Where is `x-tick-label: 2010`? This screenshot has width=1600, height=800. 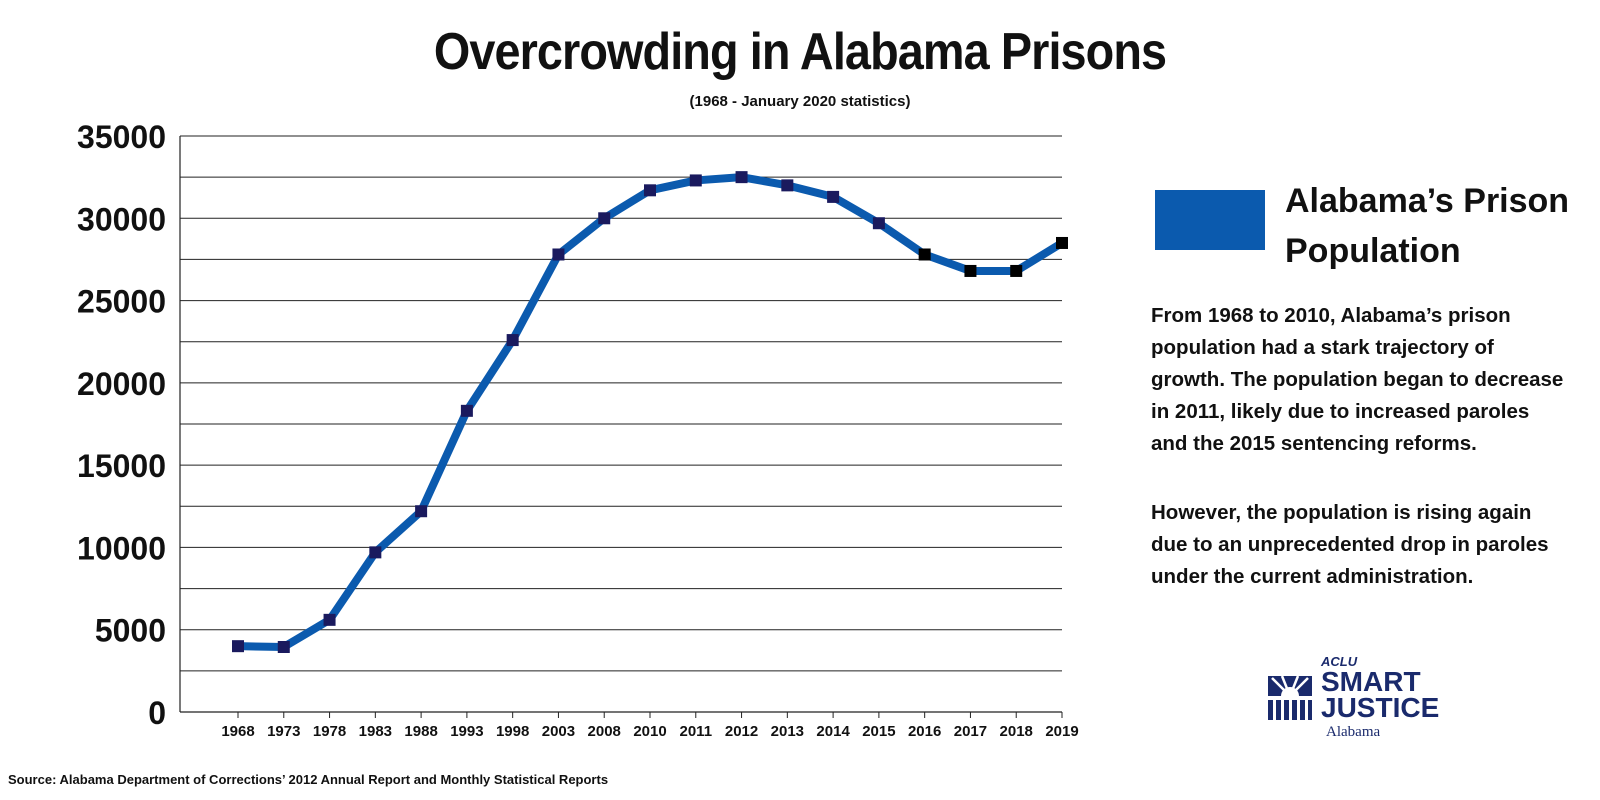
x-tick-label: 2010 is located at coordinates (649, 731).